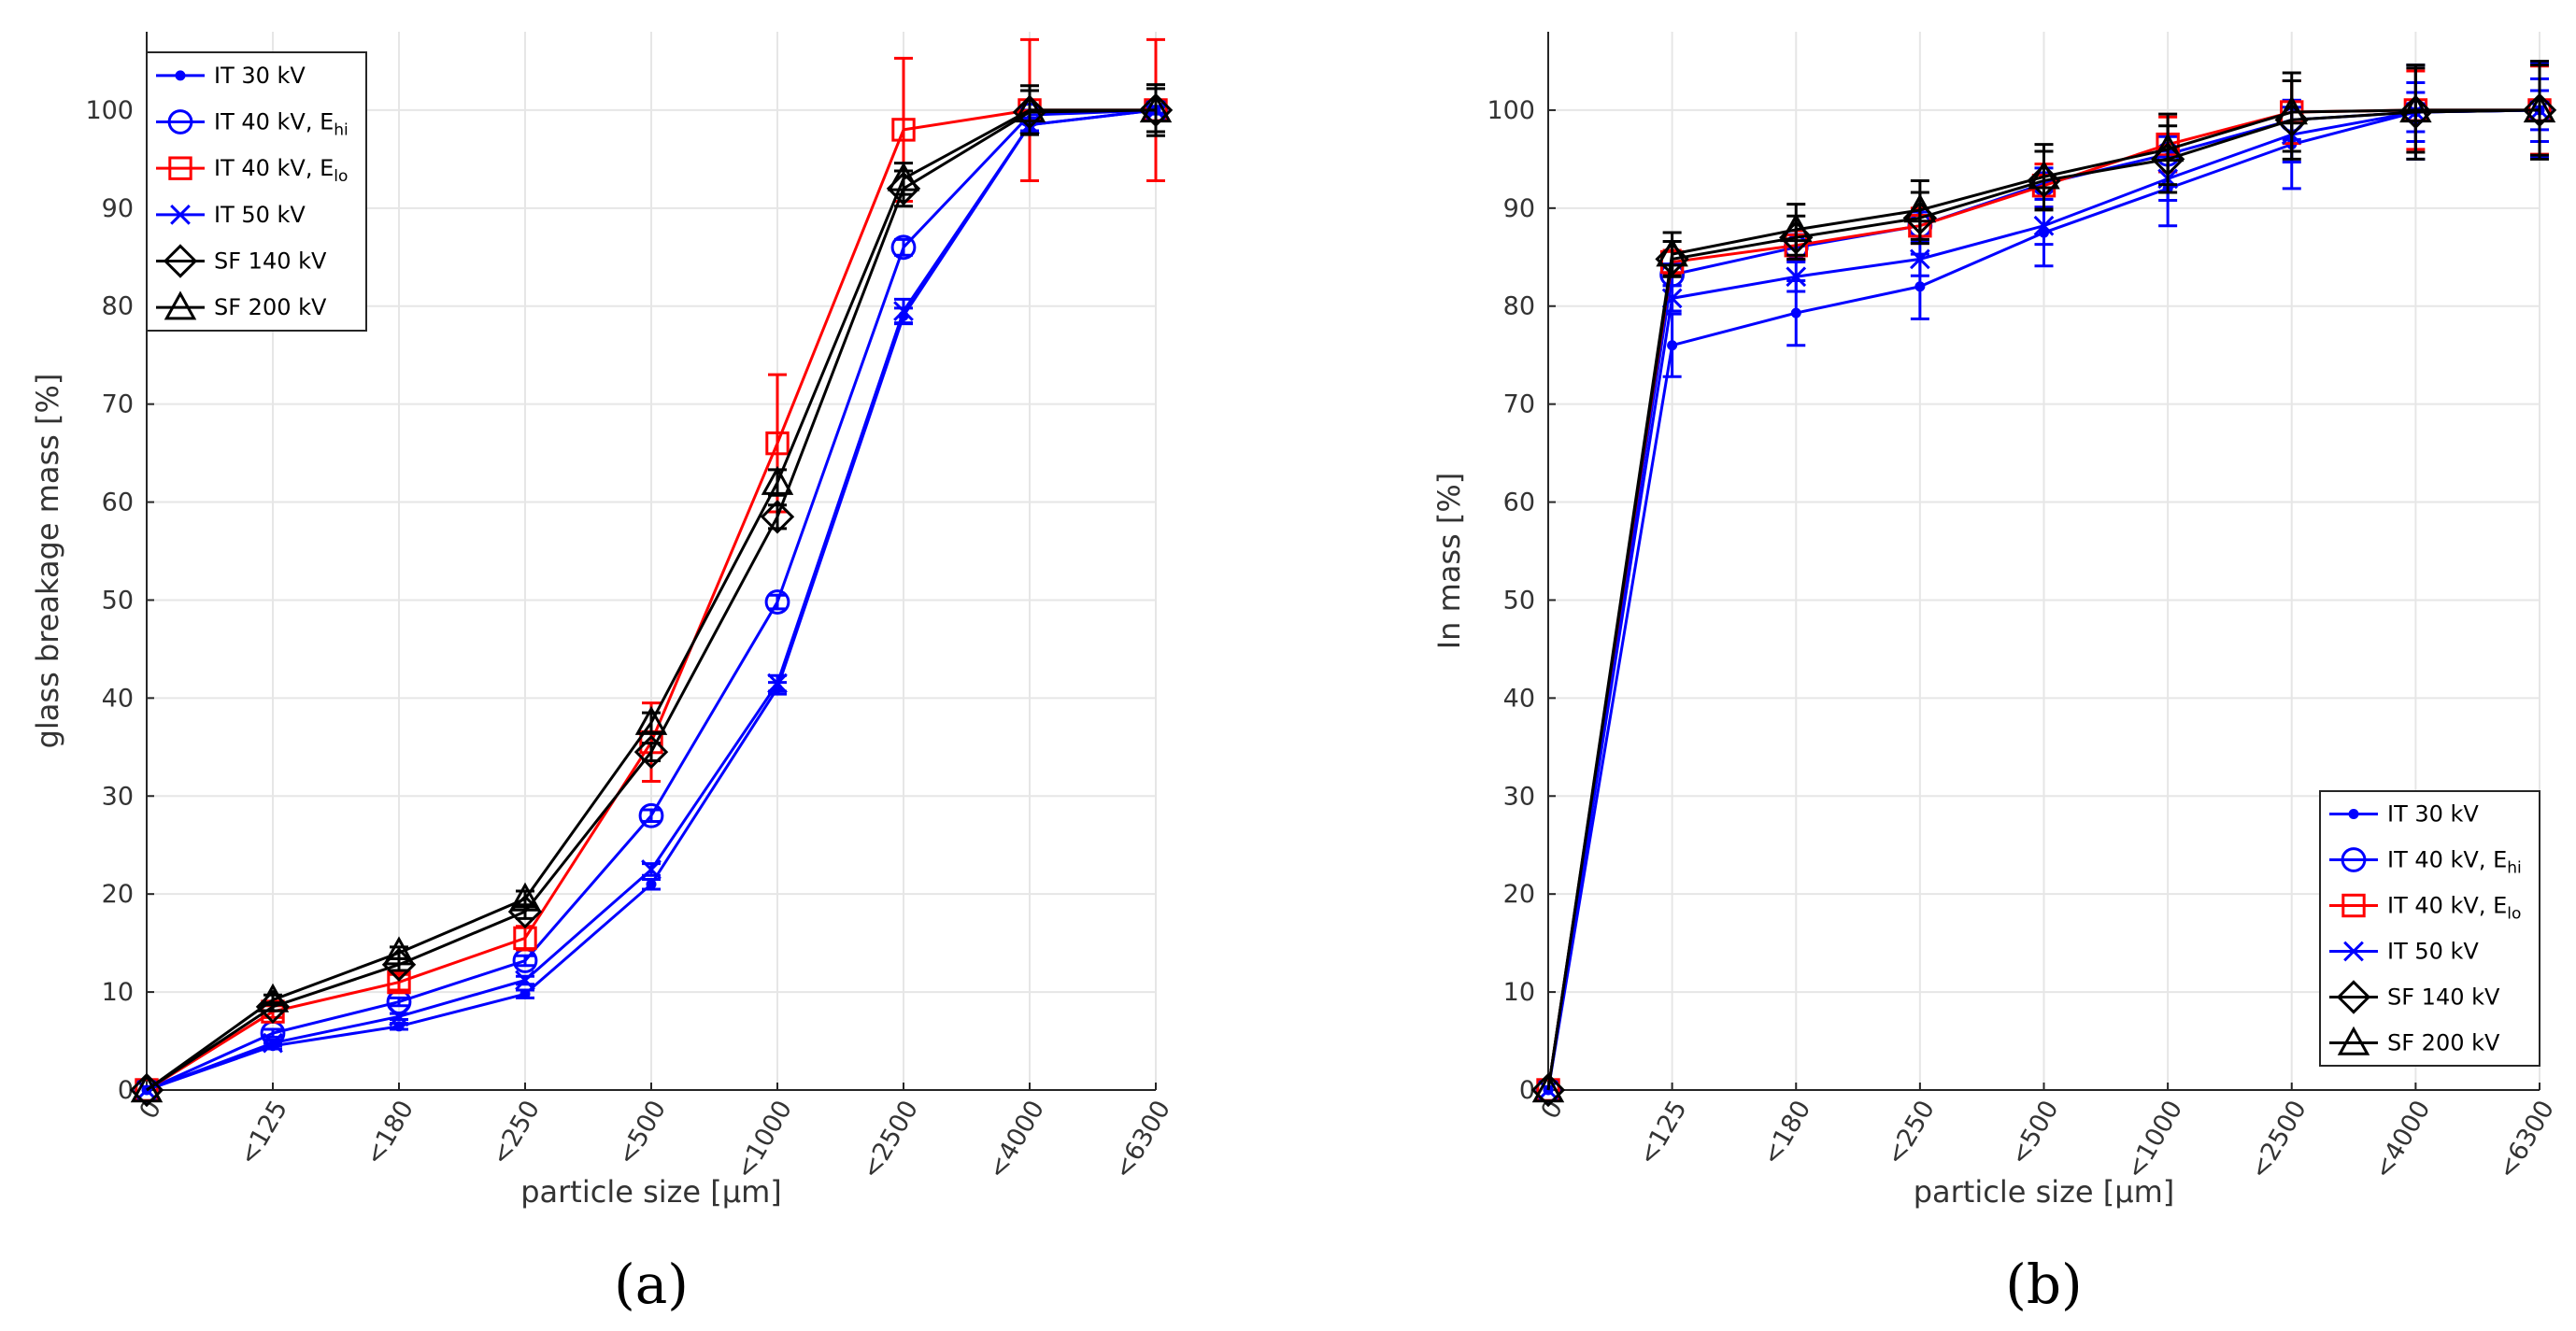  I want to click on x-tick-label: <2500, so click(2278, 1140).